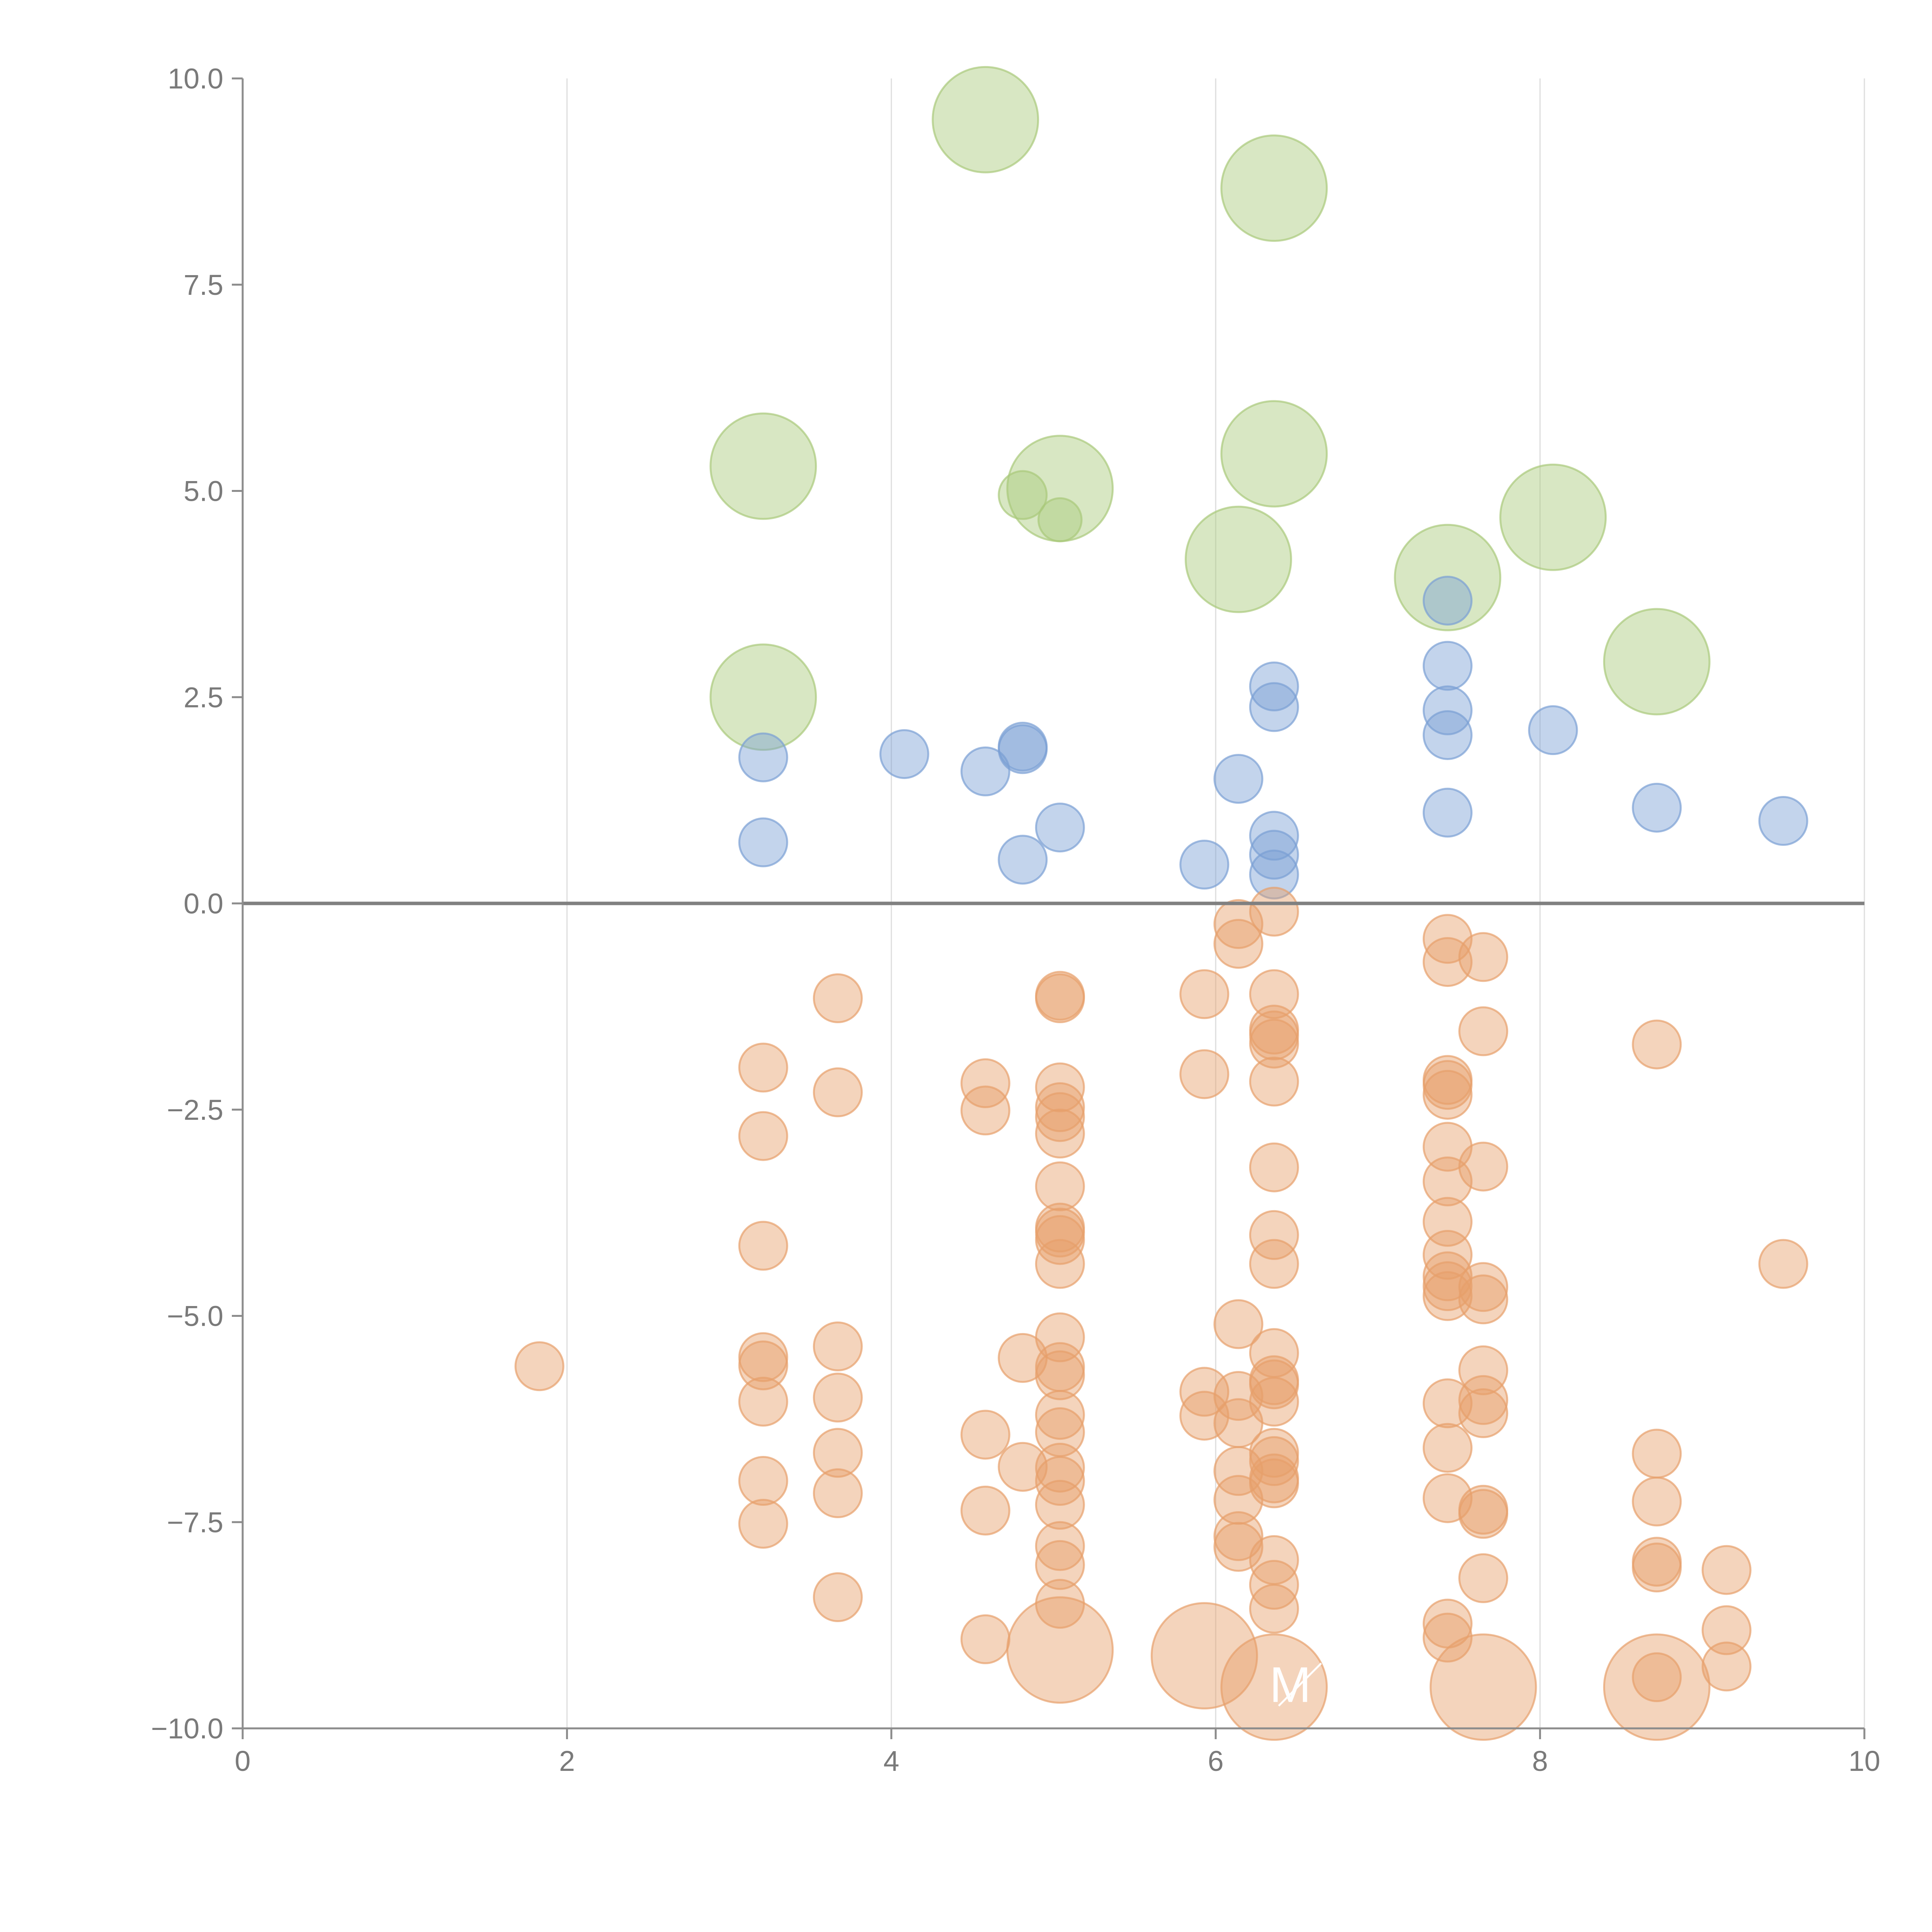  Describe the element at coordinates (1540, 1761) in the screenshot. I see `x-tick-label: 8` at that location.